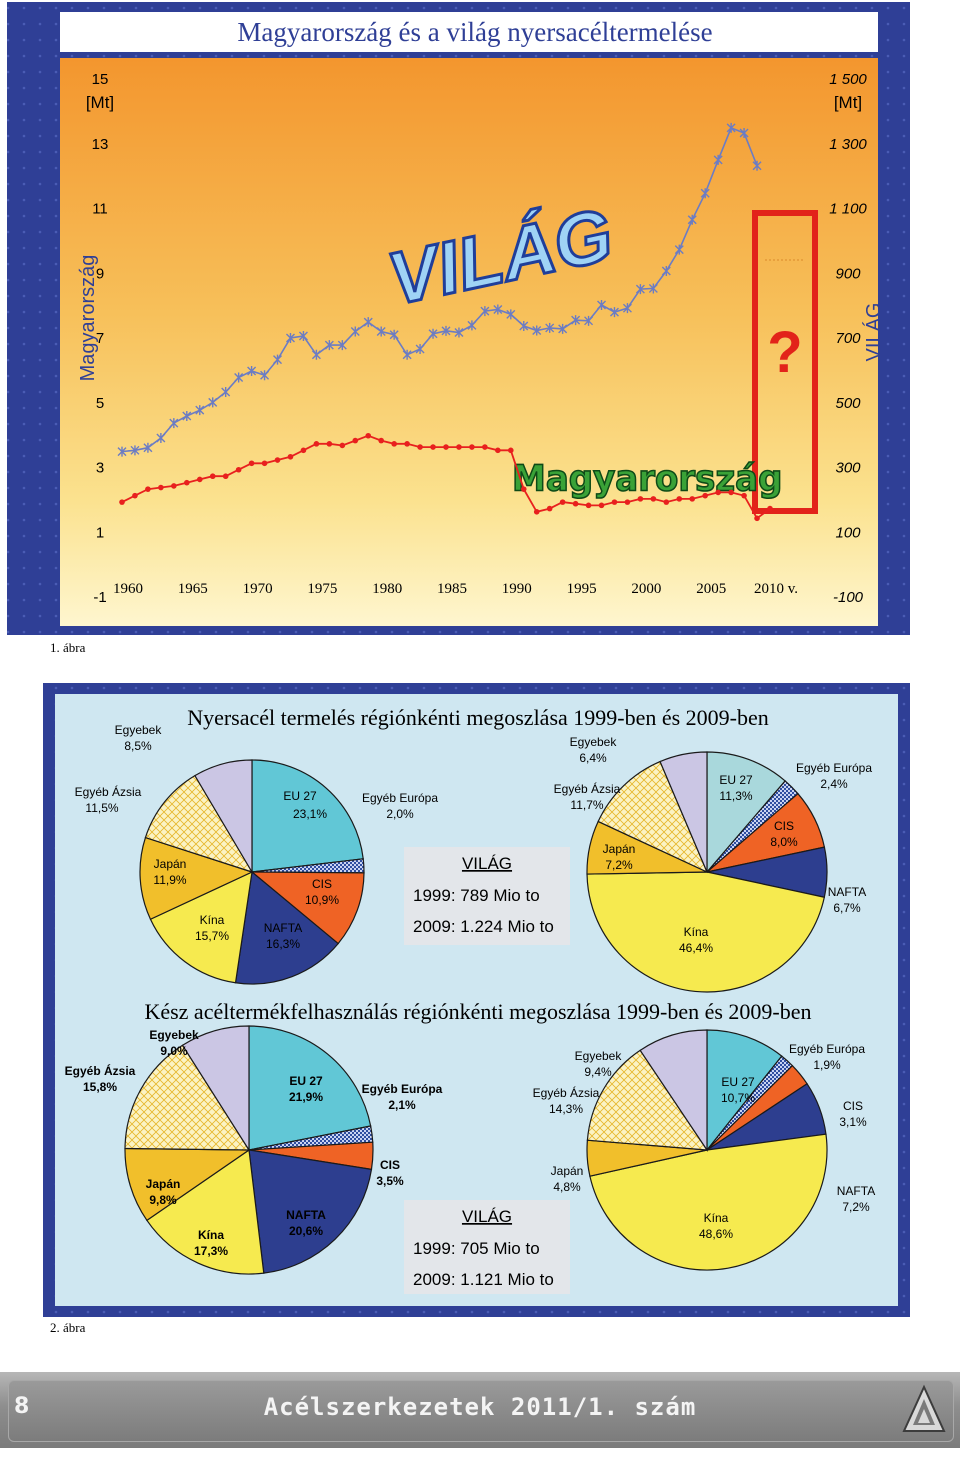 The height and width of the screenshot is (1461, 960). I want to click on x-tick-label: 1970, so click(258, 589).